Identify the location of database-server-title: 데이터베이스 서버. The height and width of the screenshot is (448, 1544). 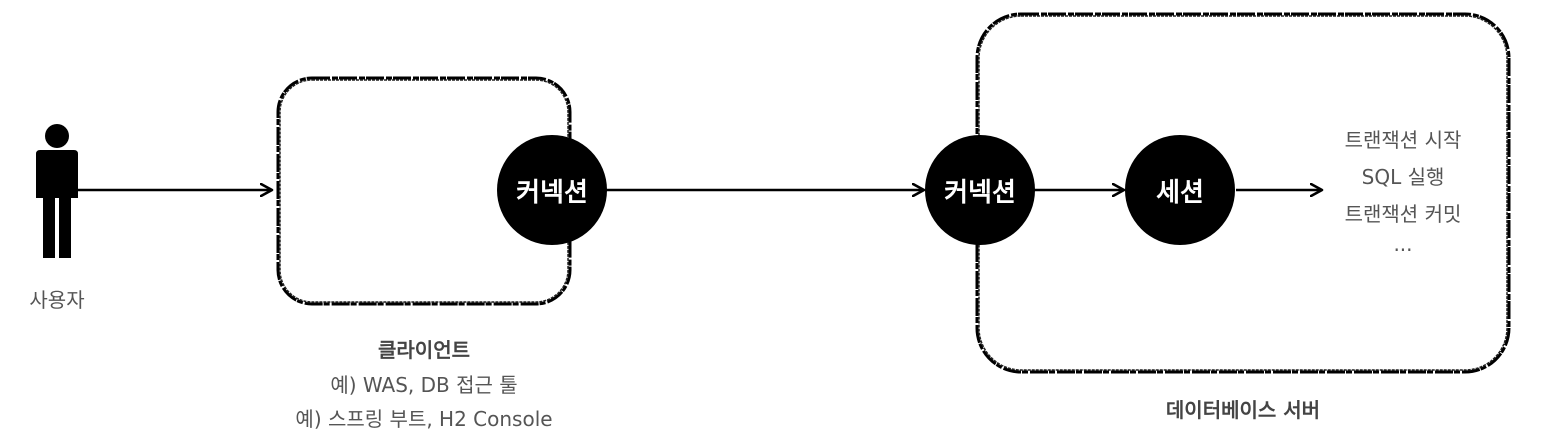
(1243, 410).